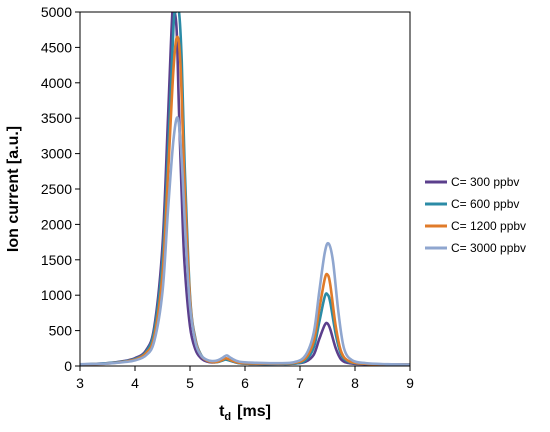  I want to click on x-tick-label: 6, so click(245, 383).